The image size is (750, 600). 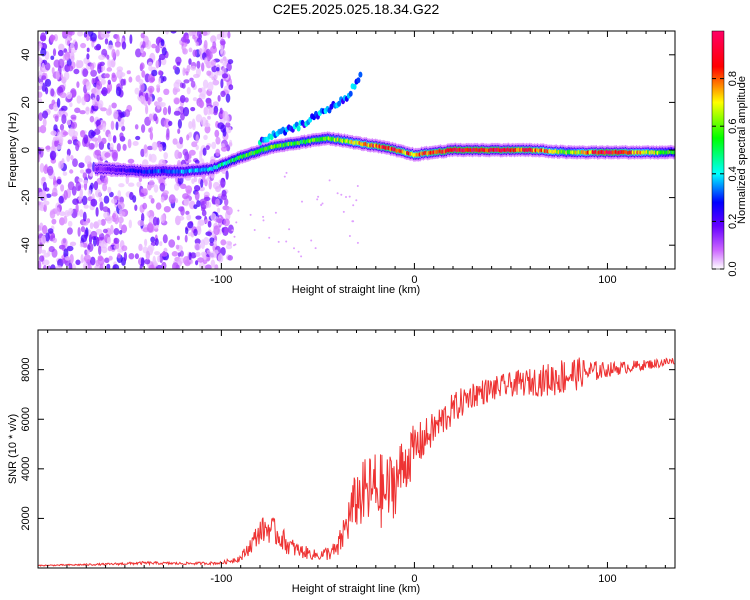 What do you see at coordinates (733, 221) in the screenshot?
I see `colorbar-tick-label: 0.2` at bounding box center [733, 221].